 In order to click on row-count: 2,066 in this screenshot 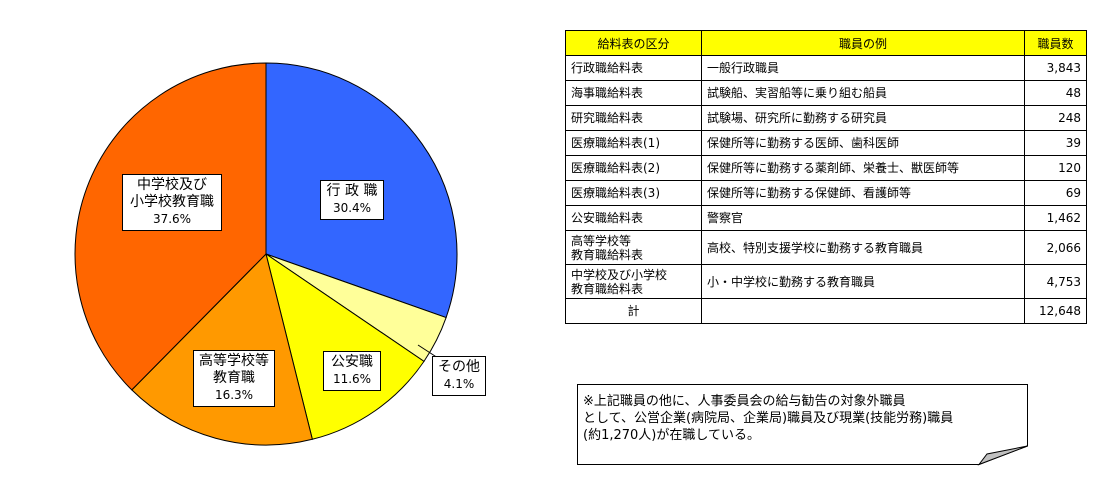, I will do `click(1055, 247)`.